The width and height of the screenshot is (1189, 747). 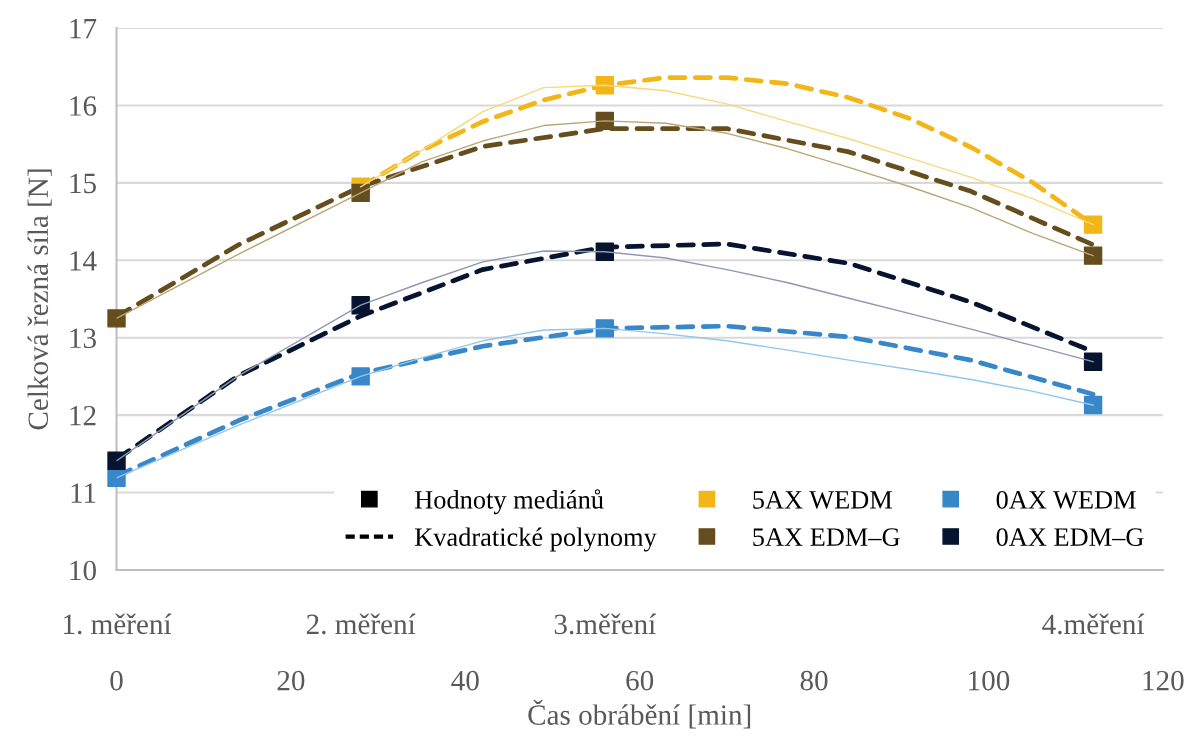 I want to click on x-tick-label: 120, so click(x=1163, y=680).